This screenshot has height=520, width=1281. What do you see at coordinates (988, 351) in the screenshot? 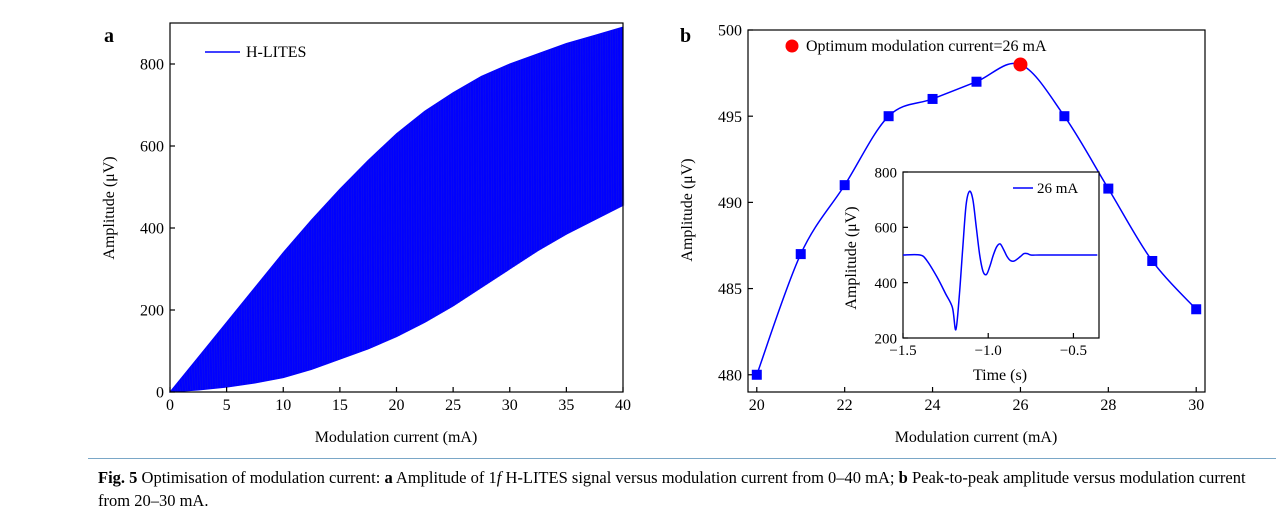
I see `x-tick-label: −1.0` at bounding box center [988, 351].